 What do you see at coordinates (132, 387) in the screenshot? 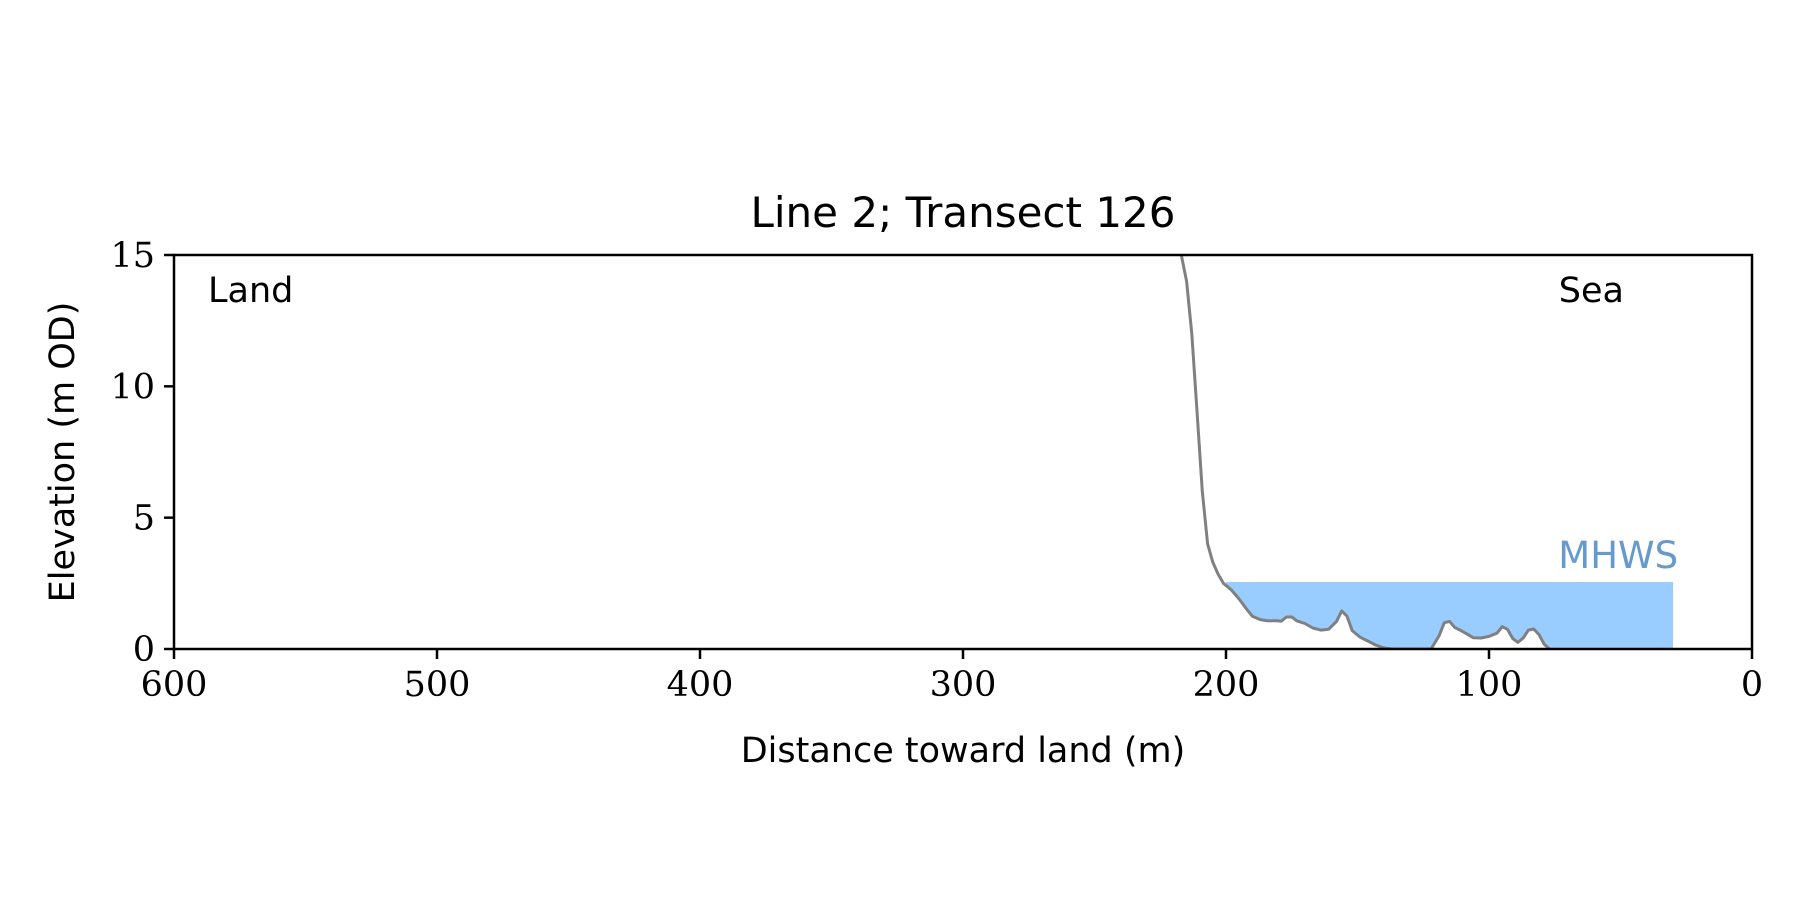
I see `y-tick-label: 10` at bounding box center [132, 387].